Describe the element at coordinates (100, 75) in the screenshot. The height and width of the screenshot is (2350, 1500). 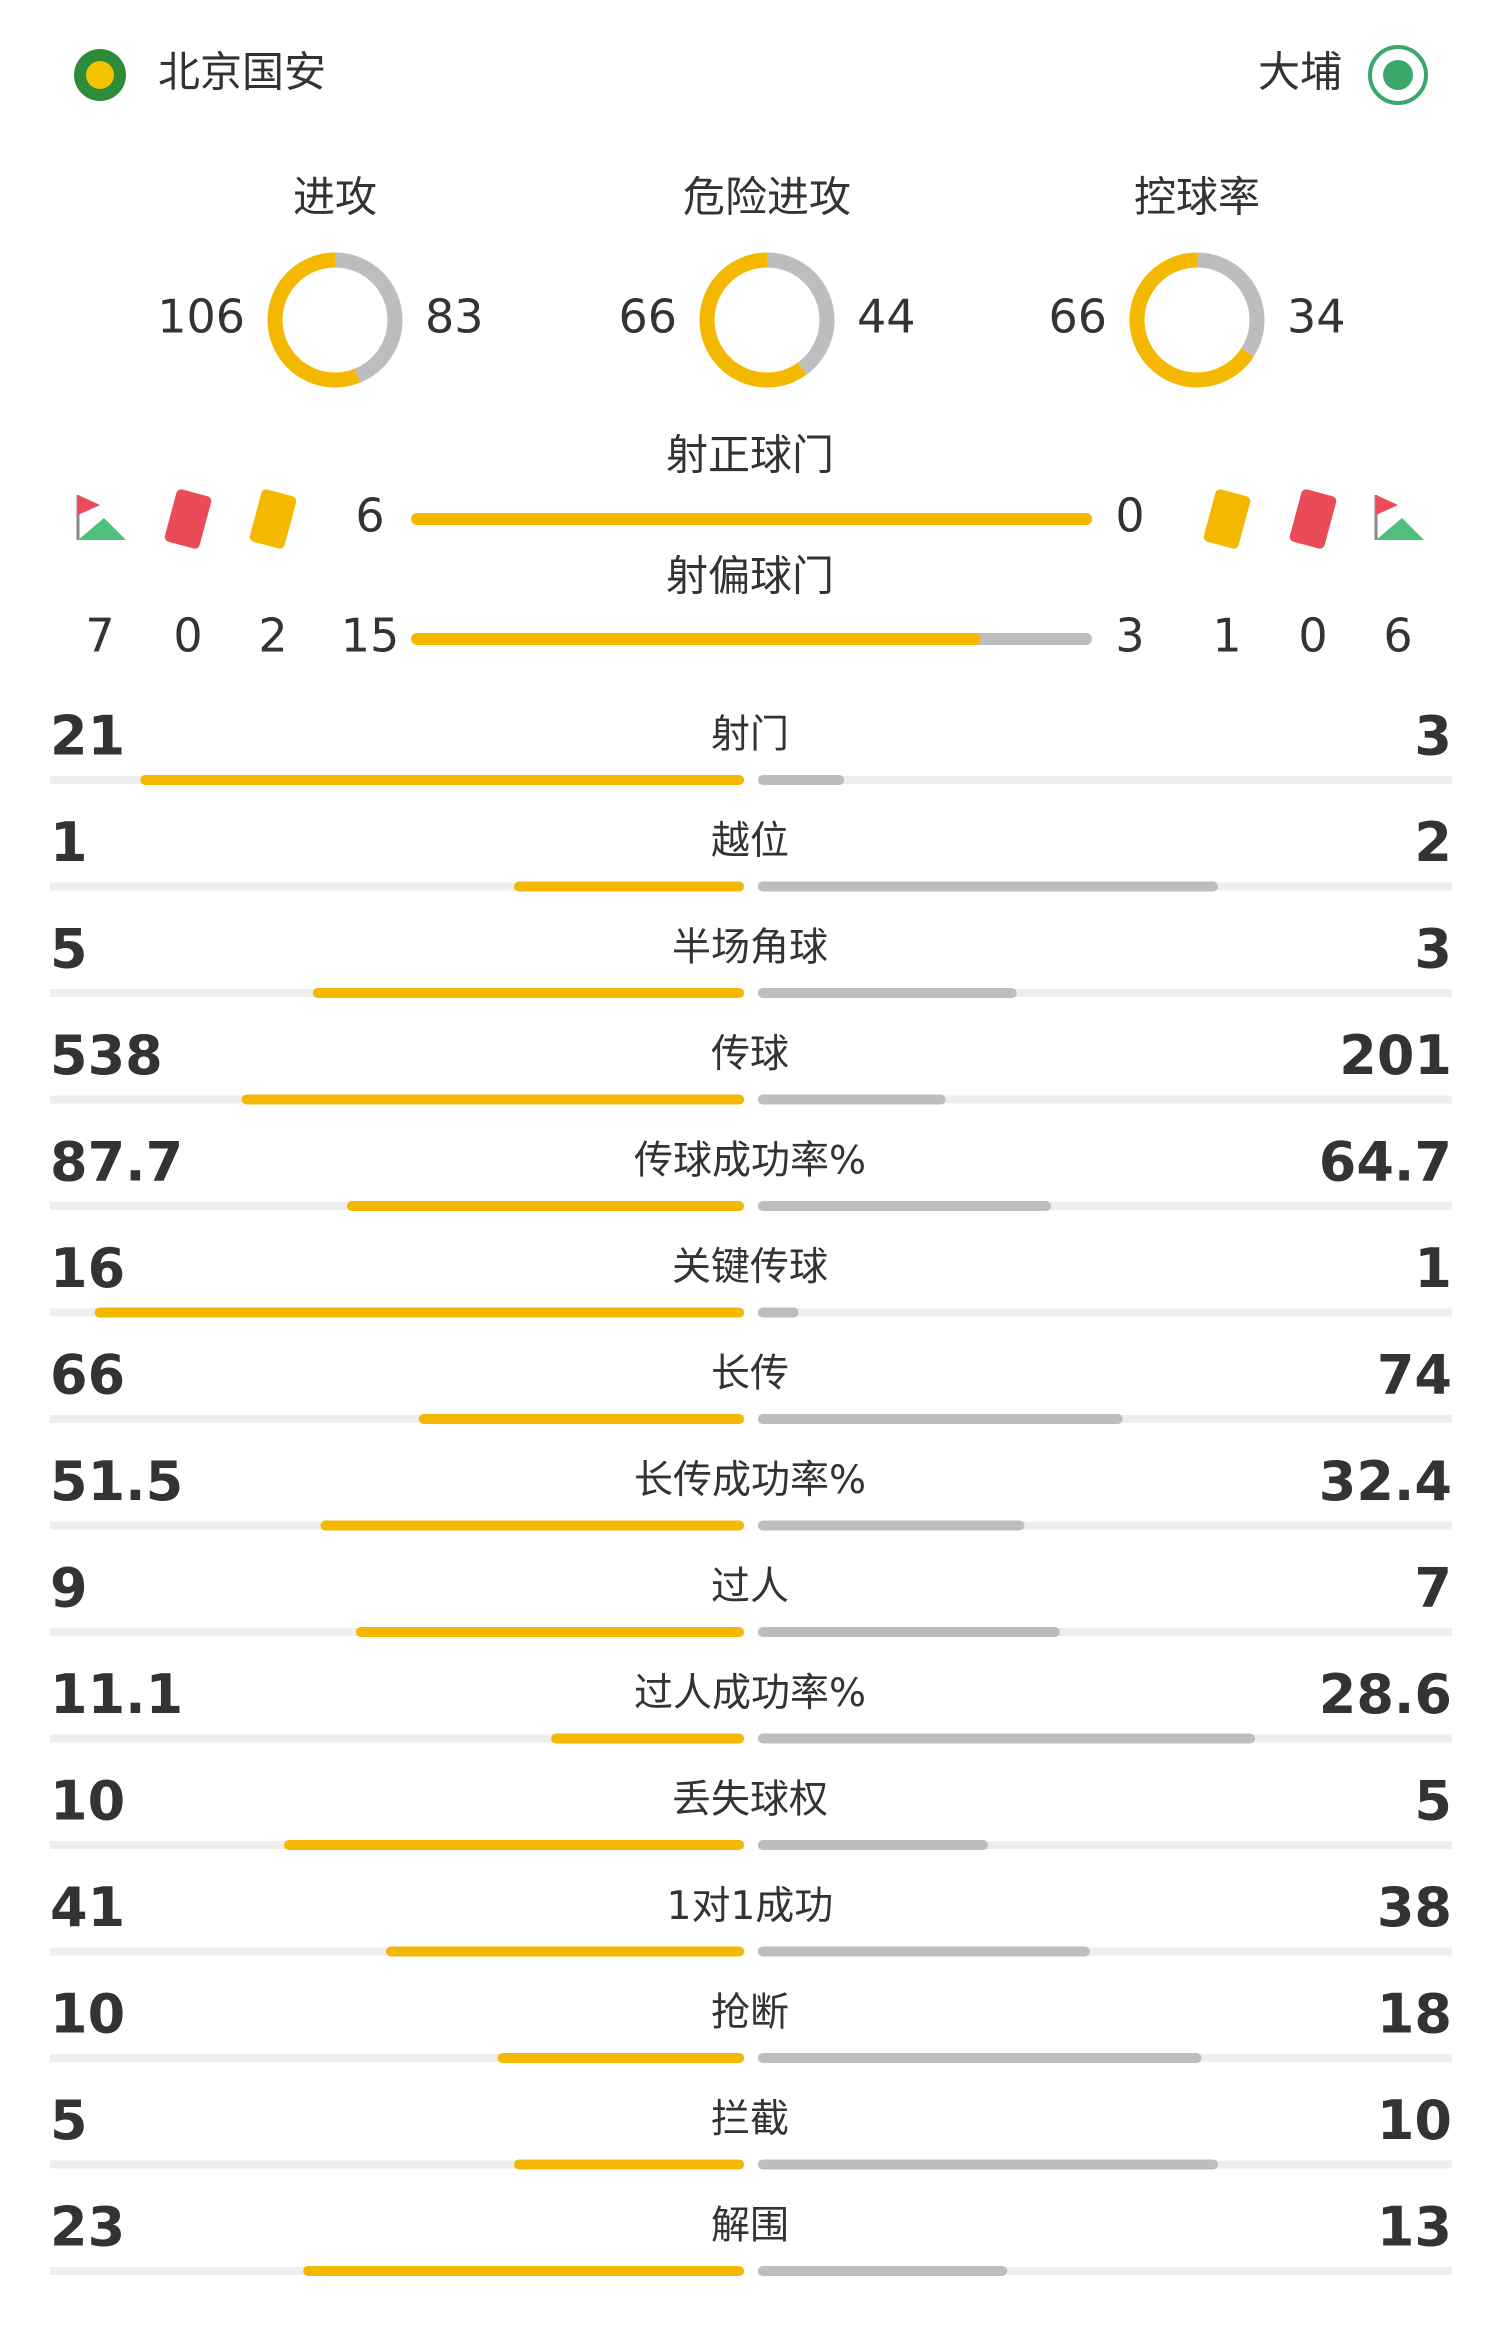
I see `home-logo-inner` at that location.